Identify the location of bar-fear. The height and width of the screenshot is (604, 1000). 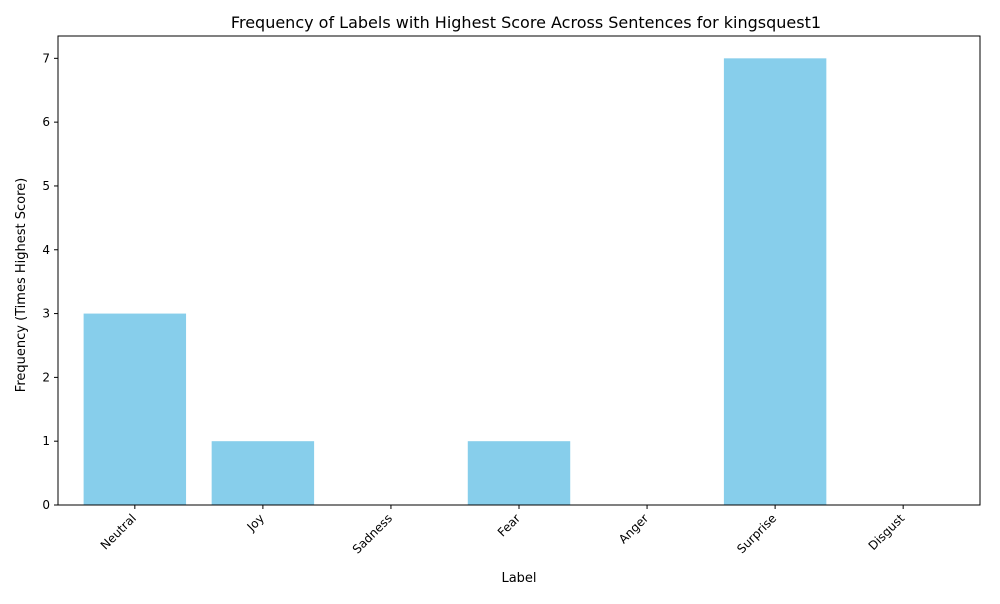
(519, 473).